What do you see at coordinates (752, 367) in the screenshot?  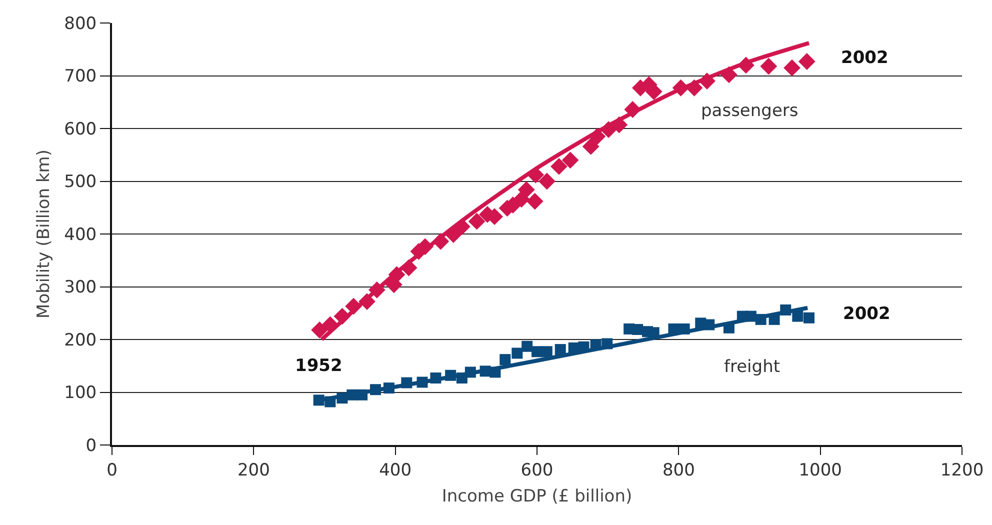 I see `series-label: freight` at bounding box center [752, 367].